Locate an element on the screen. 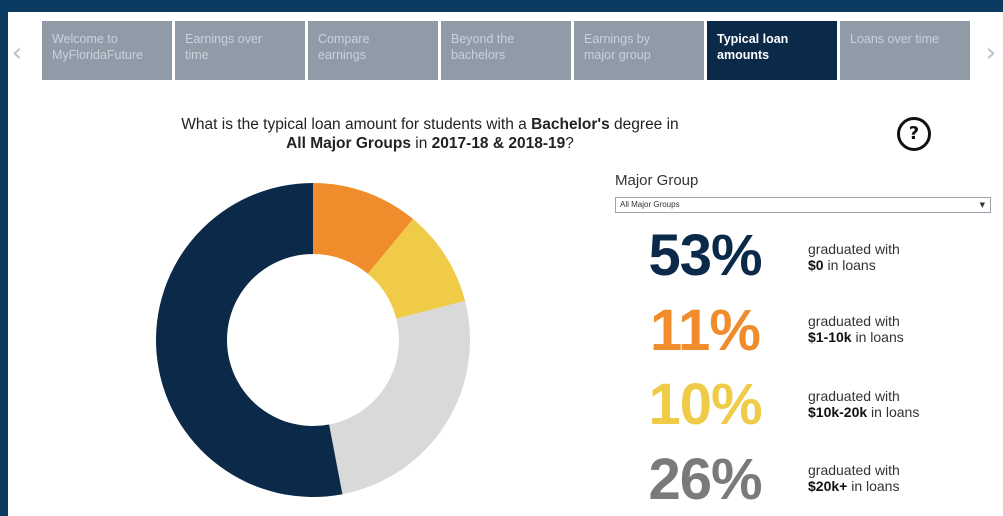 The width and height of the screenshot is (1003, 516). stat-pct-10k-20k: 10% is located at coordinates (705, 404).